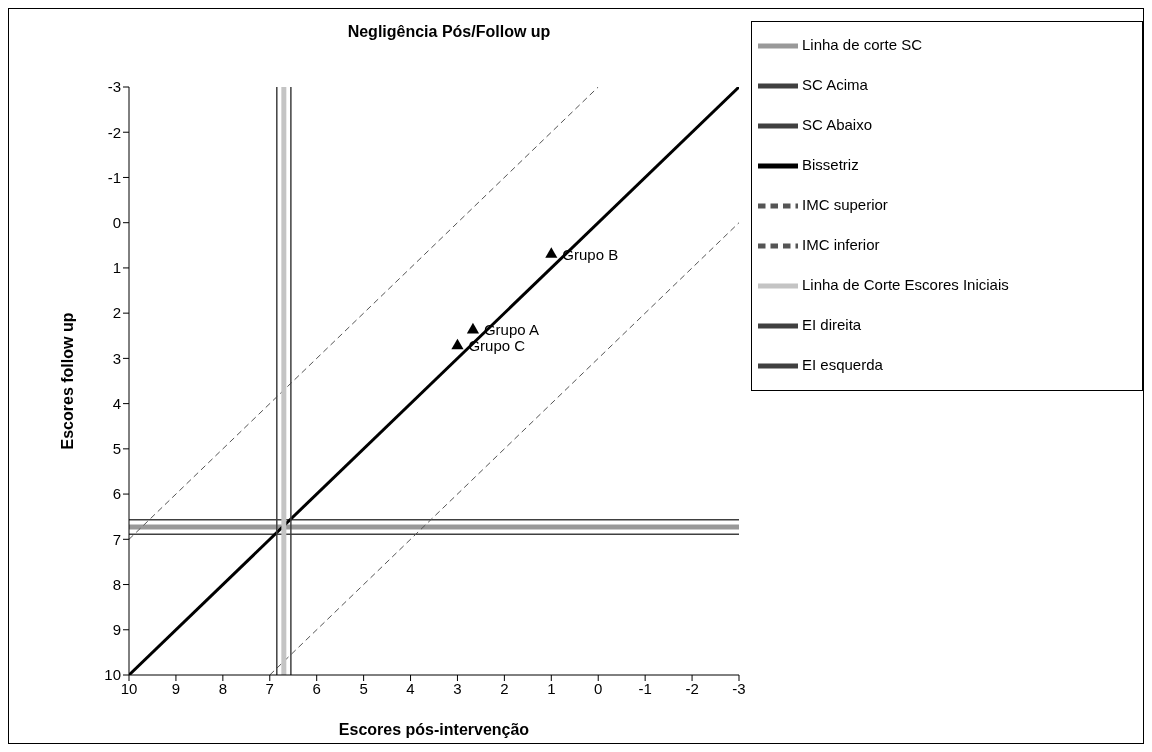  What do you see at coordinates (598, 688) in the screenshot?
I see `x-tick-label: 0` at bounding box center [598, 688].